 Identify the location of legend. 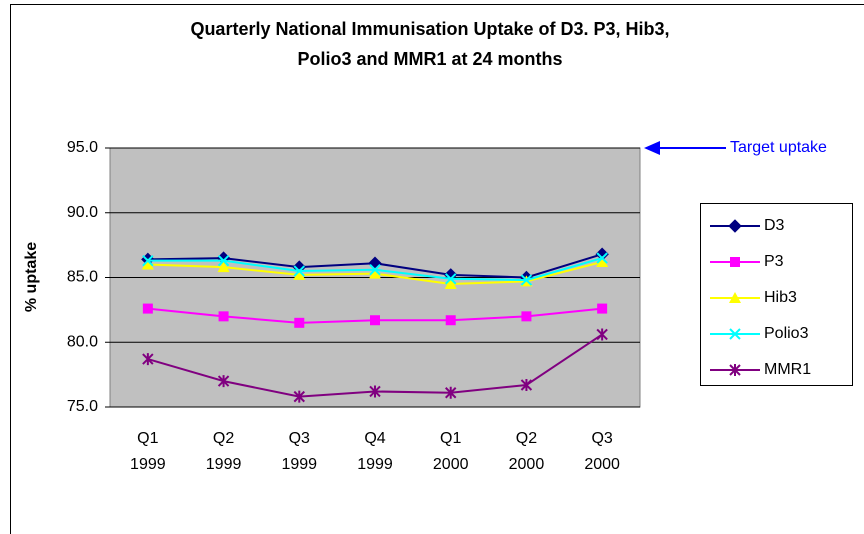
(776, 294).